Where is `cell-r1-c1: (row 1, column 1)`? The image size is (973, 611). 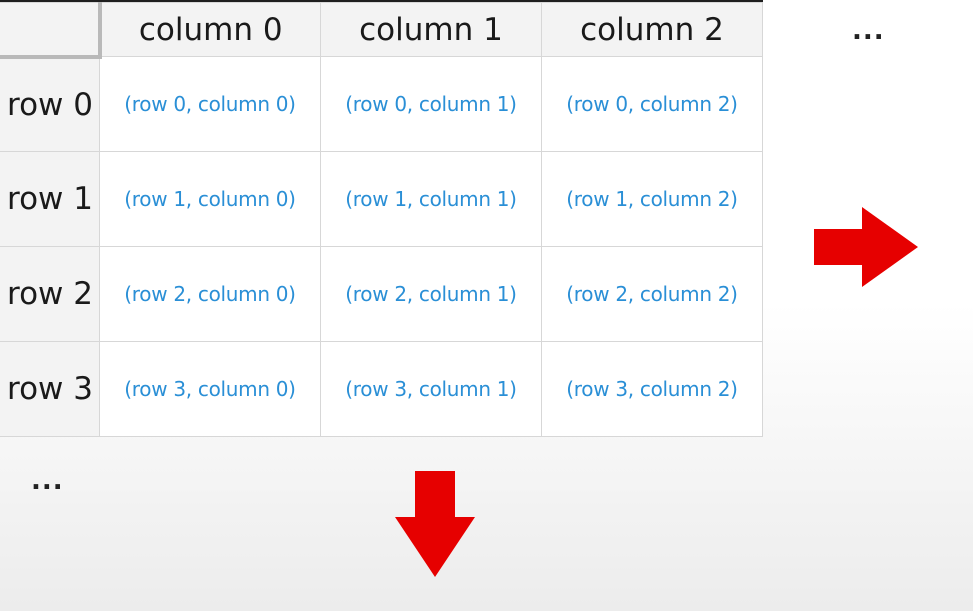 cell-r1-c1: (row 1, column 1) is located at coordinates (431, 199).